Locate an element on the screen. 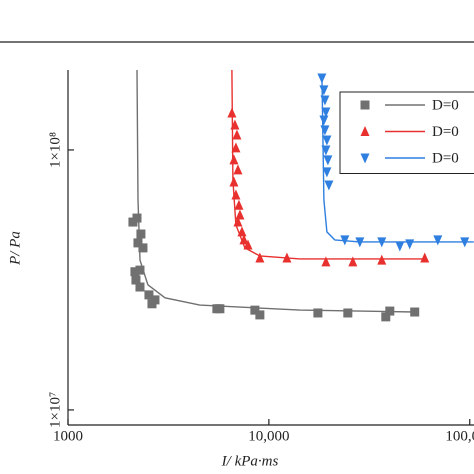 This screenshot has width=474, height=474. x-axis-label: I/ kPa·ms is located at coordinates (250, 461).